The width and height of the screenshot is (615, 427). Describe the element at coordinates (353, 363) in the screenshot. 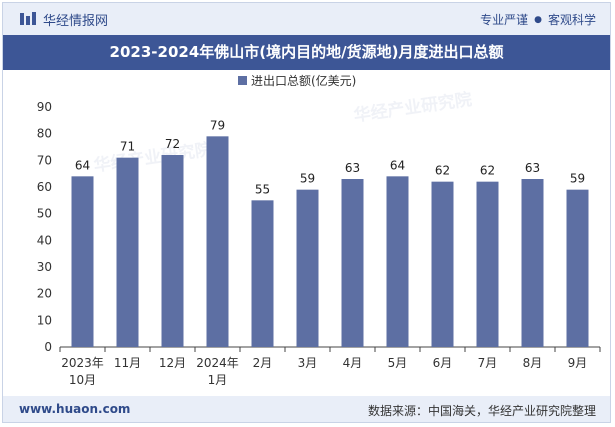

I see `x-tick-label: 4月` at that location.